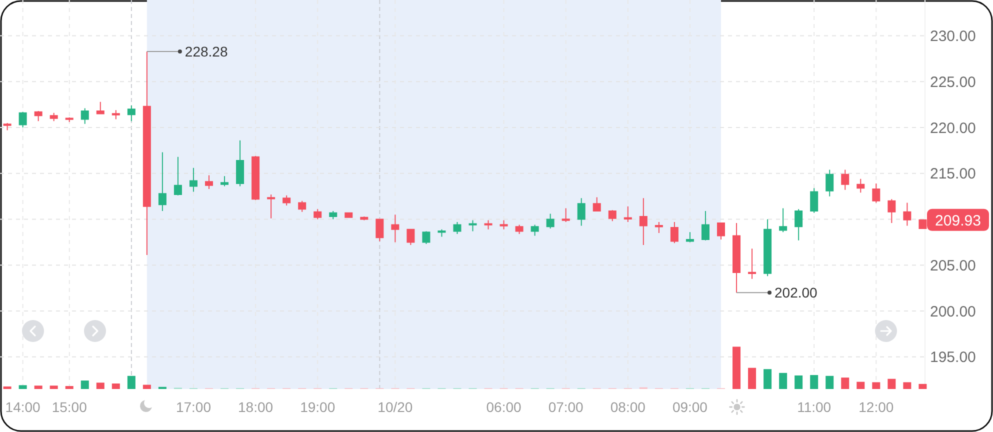  What do you see at coordinates (395, 407) in the screenshot?
I see `x-tick-label: 10/20` at bounding box center [395, 407].